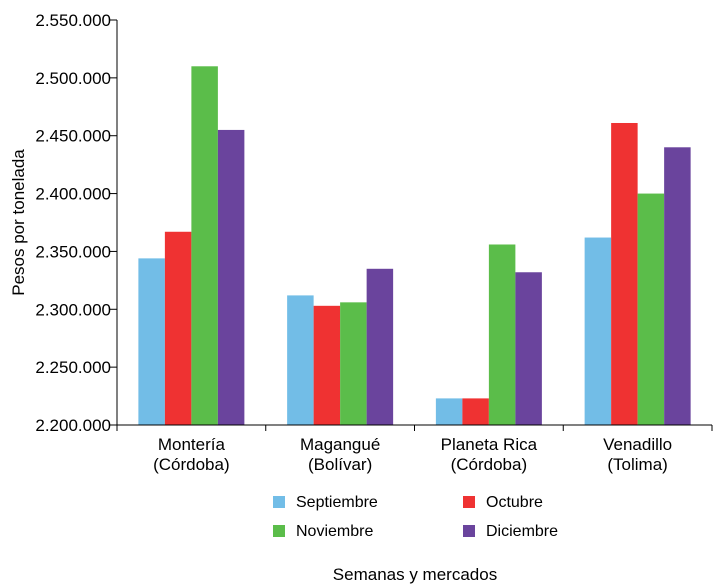  I want to click on y-tick-label: 2.450.000, so click(73, 136).